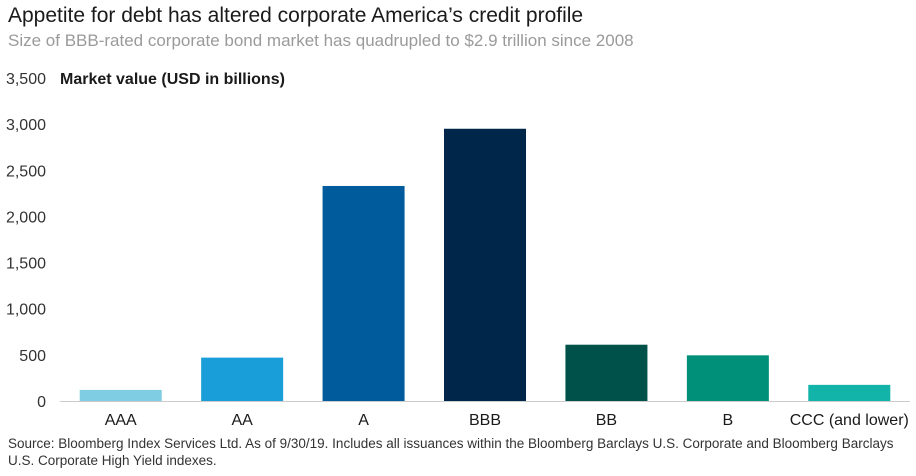 Image resolution: width=916 pixels, height=476 pixels. Describe the element at coordinates (172, 79) in the screenshot. I see `y-axis-label: Market value (USD in billions)` at that location.